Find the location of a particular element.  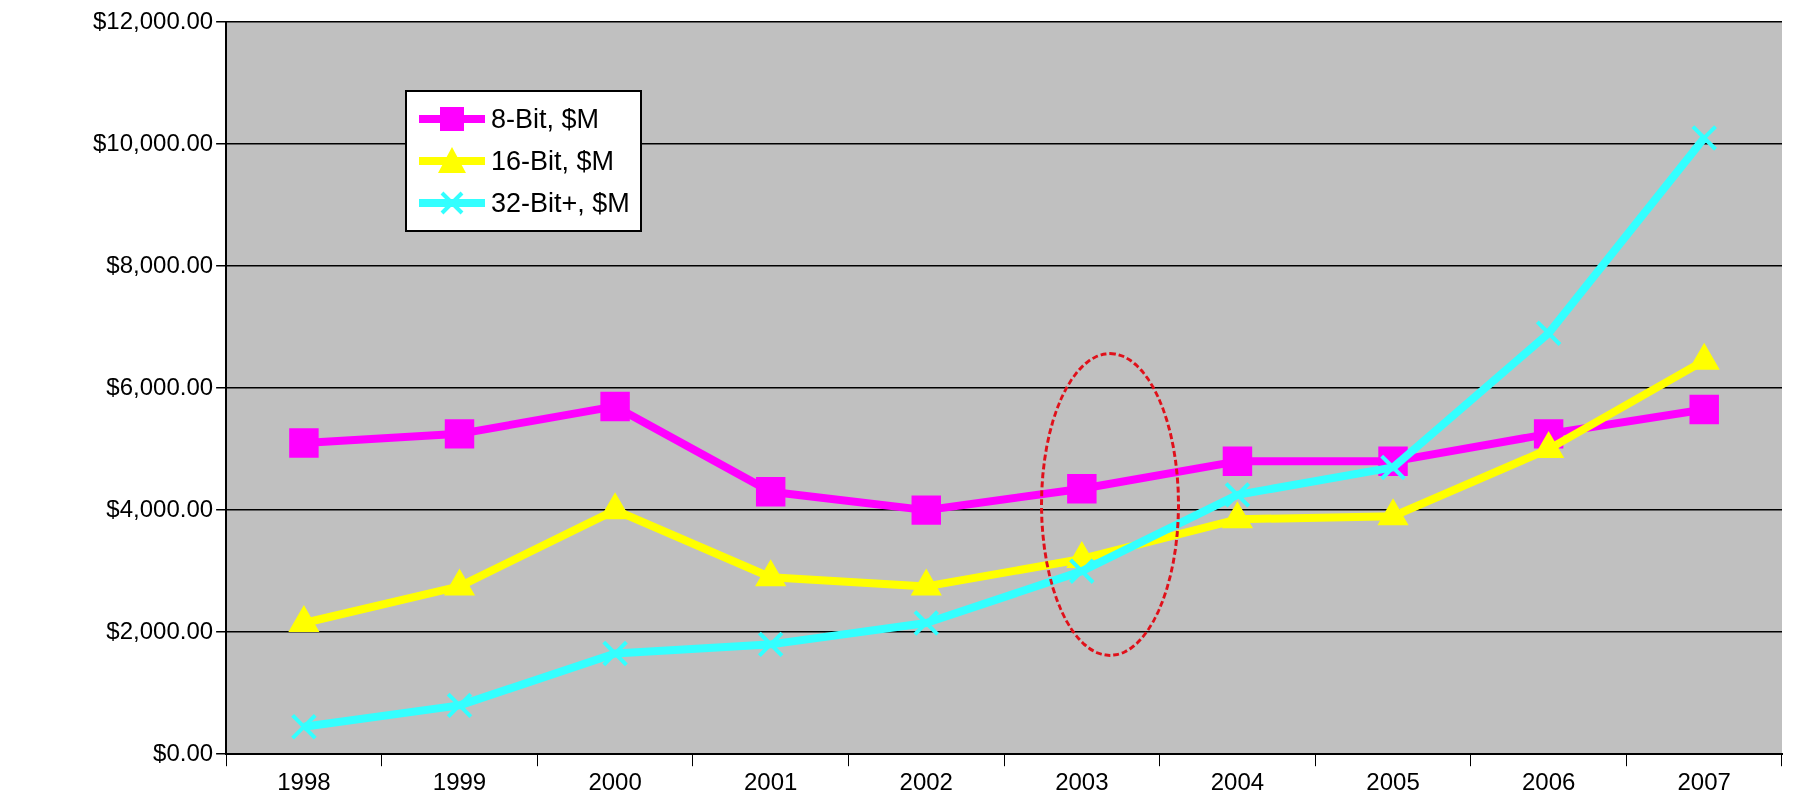

y-tick-label: $6,000.00 is located at coordinates (160, 386).